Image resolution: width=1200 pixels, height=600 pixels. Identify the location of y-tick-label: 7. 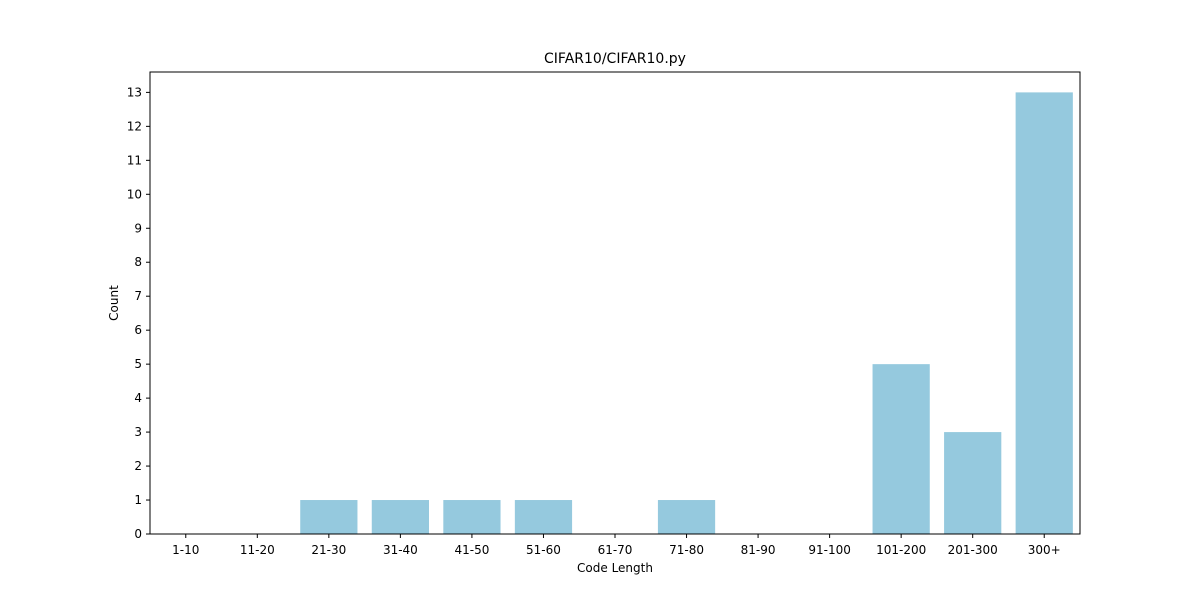
(138, 296).